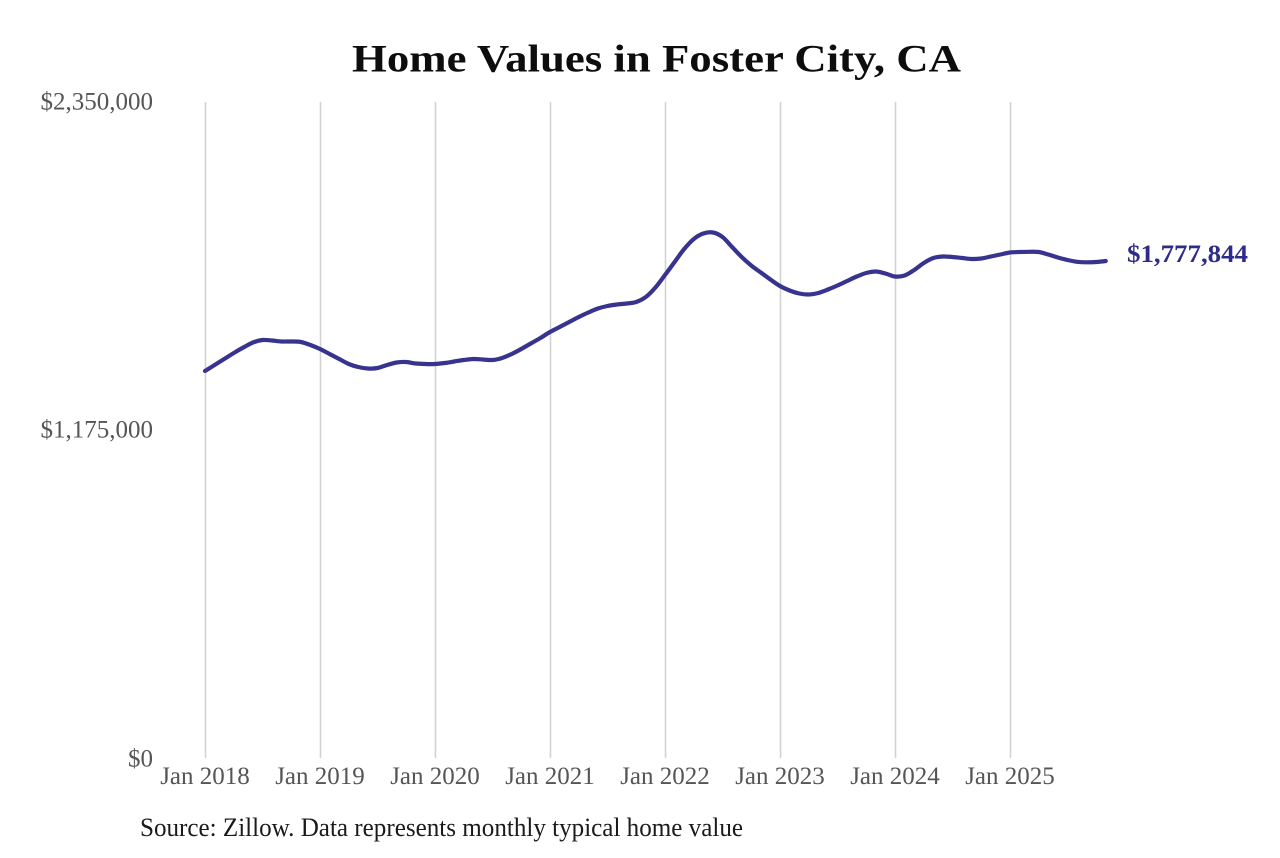  What do you see at coordinates (320, 776) in the screenshot?
I see `svg-text: Jan 2019` at bounding box center [320, 776].